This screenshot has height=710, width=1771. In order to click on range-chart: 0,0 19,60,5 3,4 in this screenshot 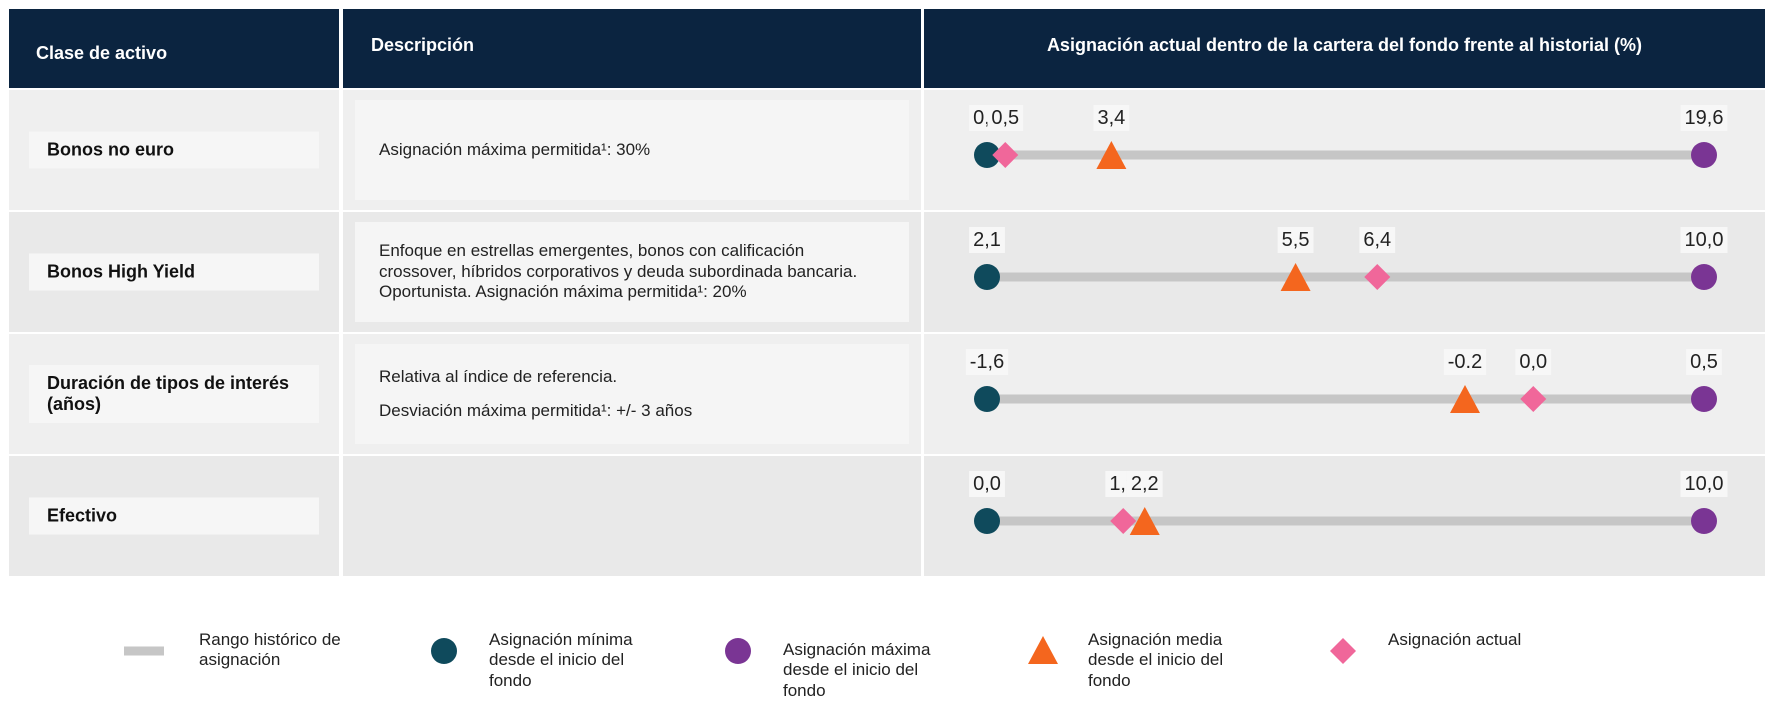, I will do `click(1348, 137)`.